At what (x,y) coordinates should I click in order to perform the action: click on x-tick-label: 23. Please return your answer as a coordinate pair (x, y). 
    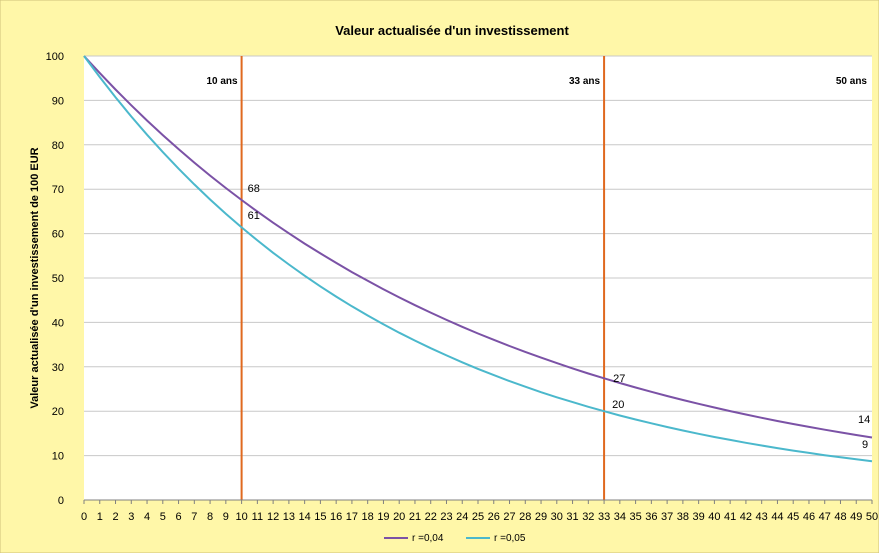
    Looking at the image, I should click on (446, 517).